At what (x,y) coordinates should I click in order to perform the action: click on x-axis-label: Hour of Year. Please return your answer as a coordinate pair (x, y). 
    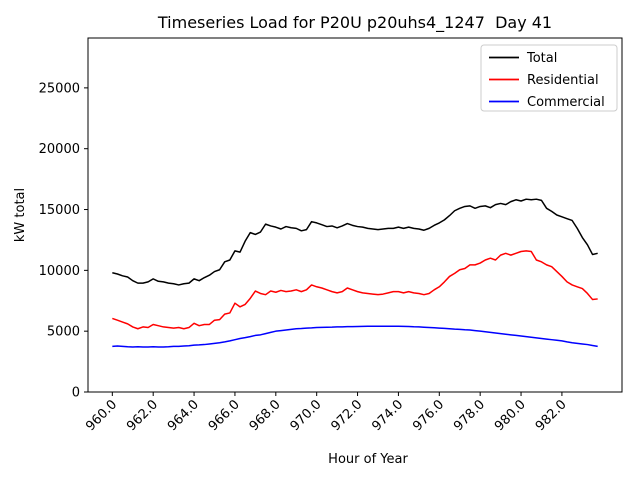
    Looking at the image, I should click on (368, 459).